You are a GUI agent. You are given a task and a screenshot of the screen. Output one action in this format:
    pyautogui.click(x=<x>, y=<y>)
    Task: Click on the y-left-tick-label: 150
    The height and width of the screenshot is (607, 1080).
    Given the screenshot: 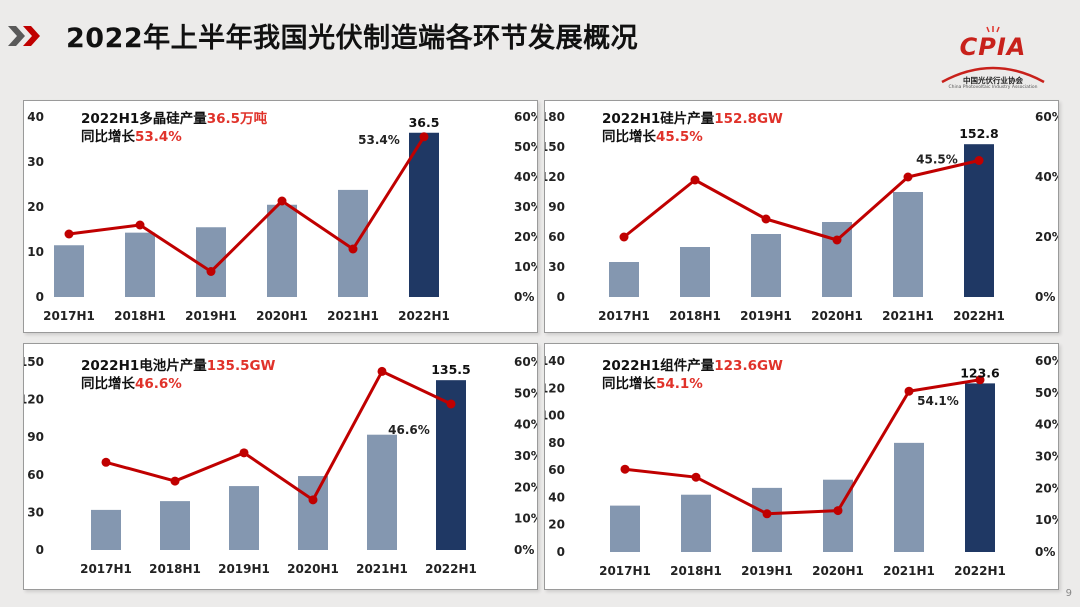 What is the action you would take?
    pyautogui.click(x=34, y=362)
    